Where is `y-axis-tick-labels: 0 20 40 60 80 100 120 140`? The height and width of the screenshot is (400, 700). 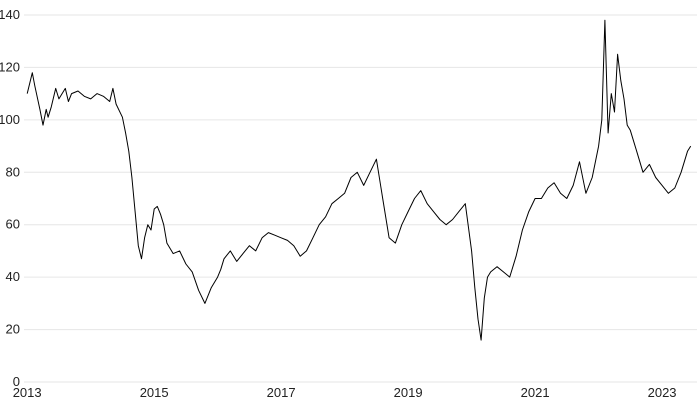
y-axis-tick-labels: 0 20 40 60 80 100 120 140 is located at coordinates (10, 198).